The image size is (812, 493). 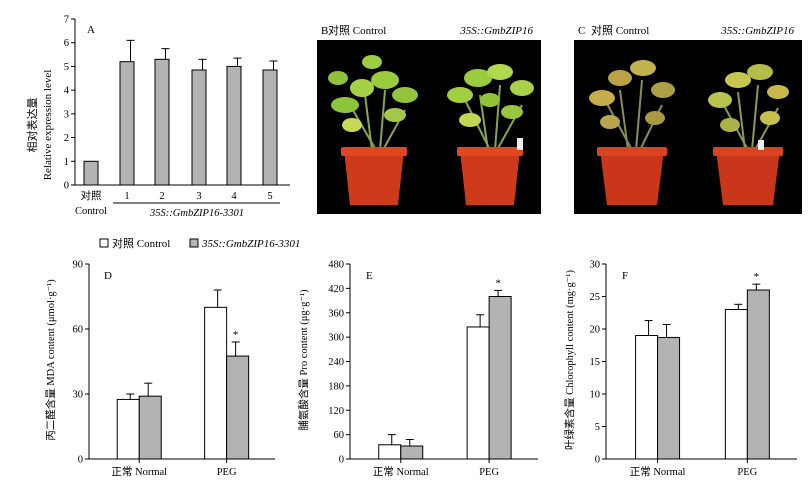 I want to click on panel-e-ytick-label: 60, so click(x=339, y=435).